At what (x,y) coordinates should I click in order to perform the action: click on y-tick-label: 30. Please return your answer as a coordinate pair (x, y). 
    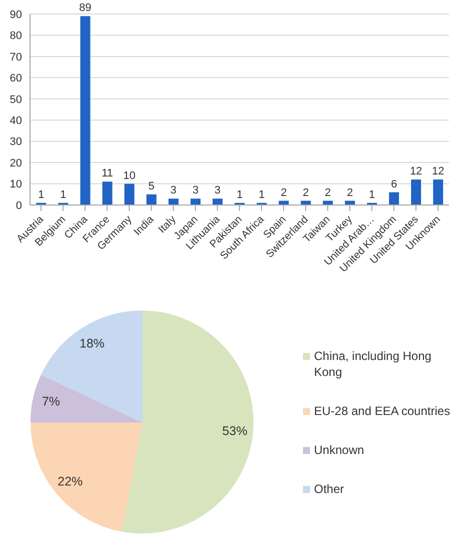
    Looking at the image, I should click on (16, 142).